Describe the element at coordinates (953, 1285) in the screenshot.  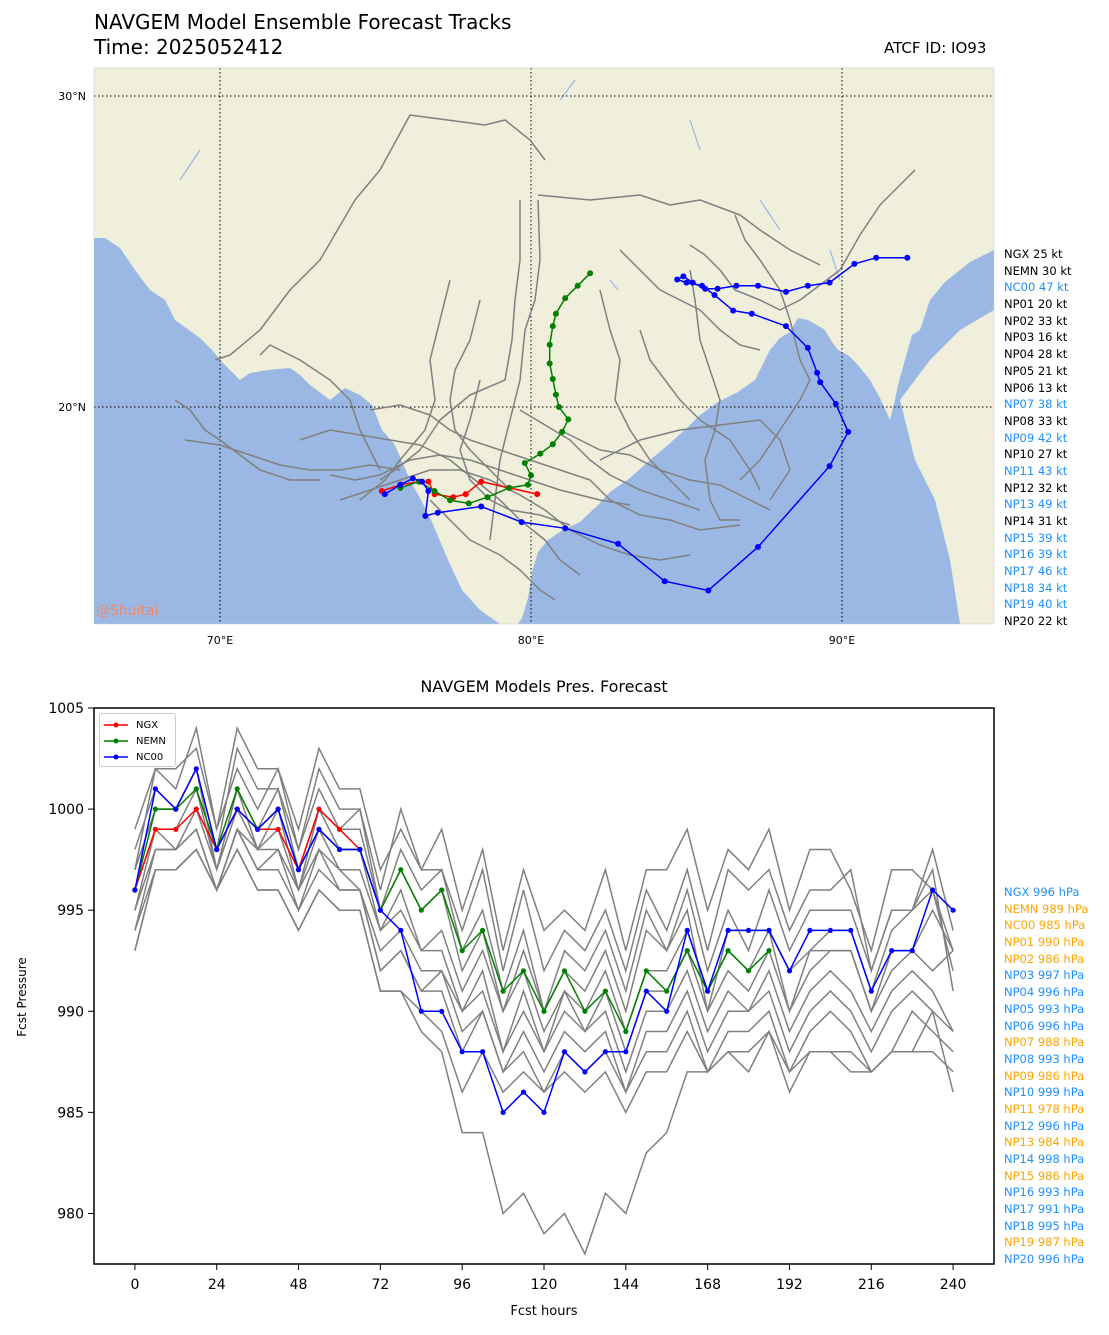
I see `x-tick-label: 240` at that location.